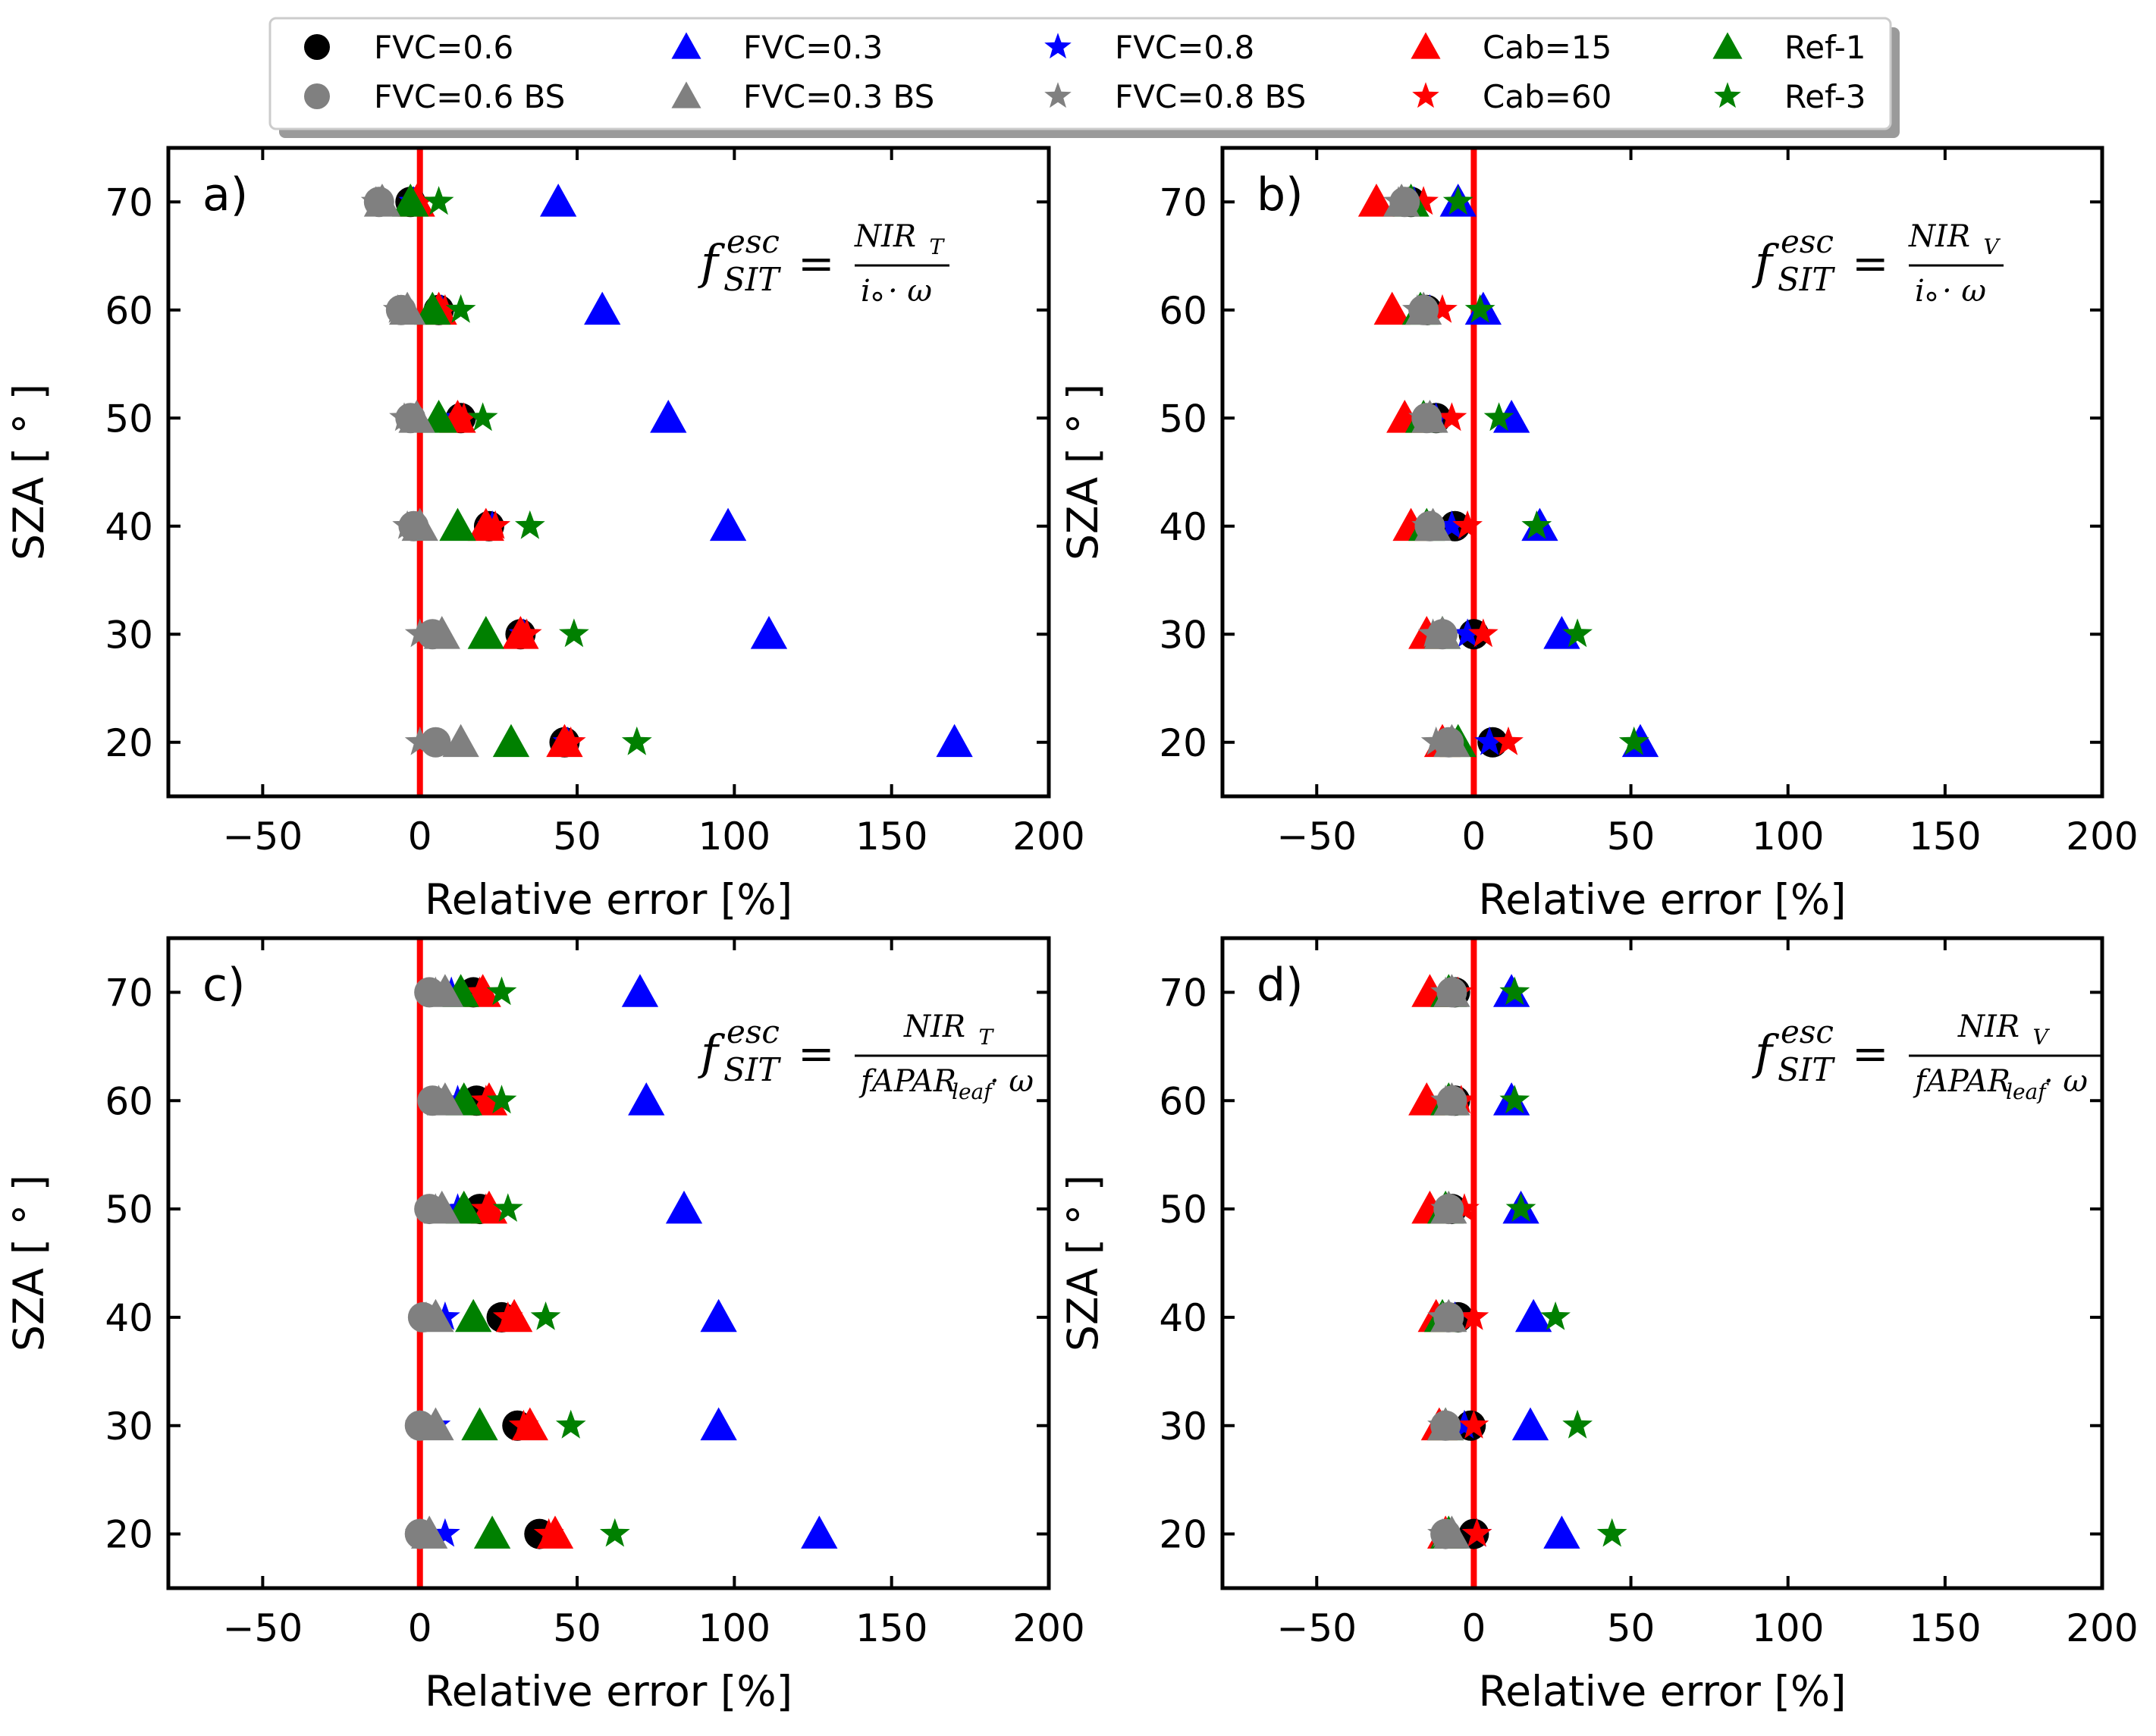 This screenshot has width=2156, height=1736. Describe the element at coordinates (420, 837) in the screenshot. I see `panel-a-xtick-label-1: 0` at that location.